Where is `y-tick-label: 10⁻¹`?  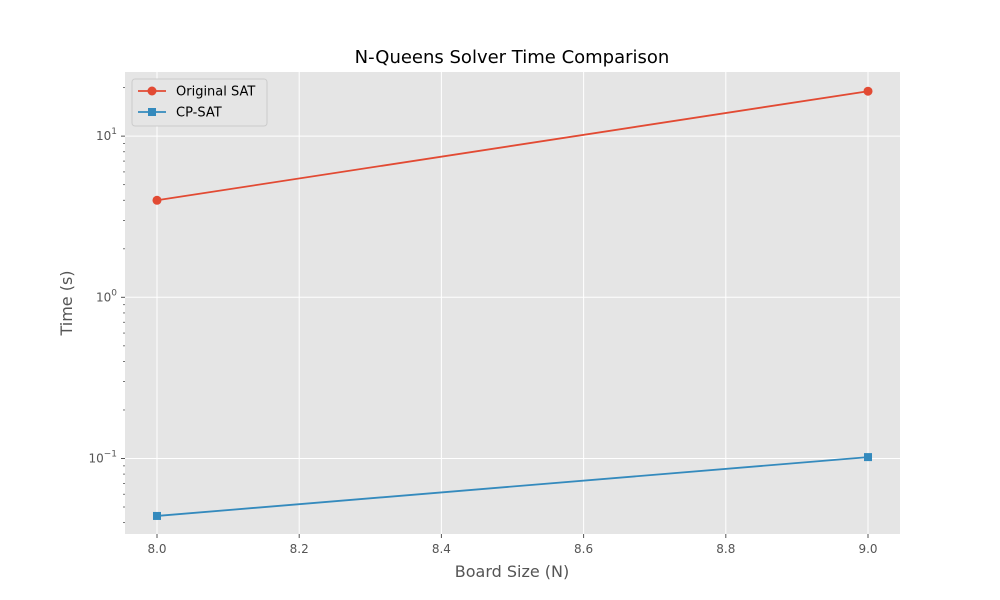 y-tick-label: 10⁻¹ is located at coordinates (102, 457).